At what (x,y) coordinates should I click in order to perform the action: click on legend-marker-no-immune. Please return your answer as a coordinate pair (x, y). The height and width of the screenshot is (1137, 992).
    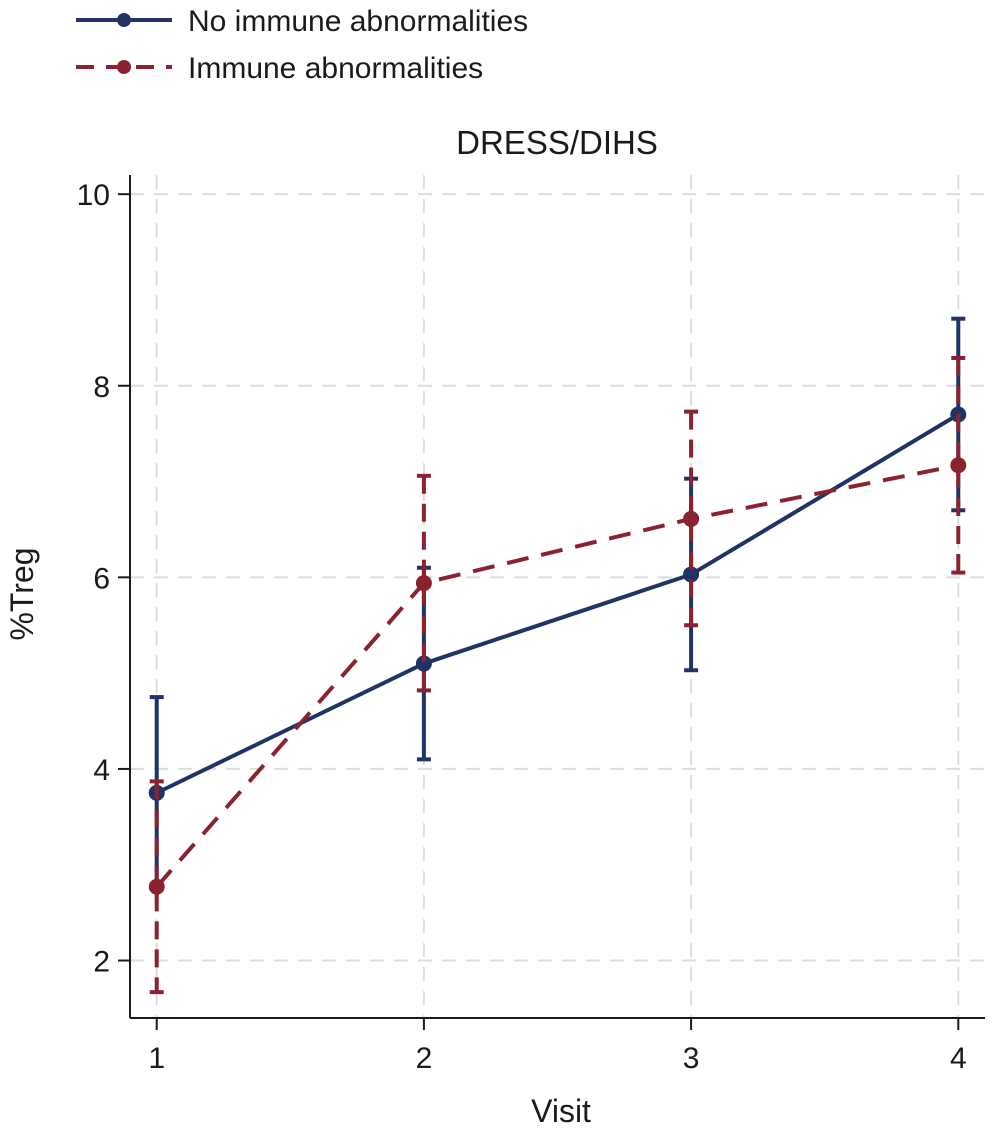
    Looking at the image, I should click on (124, 20).